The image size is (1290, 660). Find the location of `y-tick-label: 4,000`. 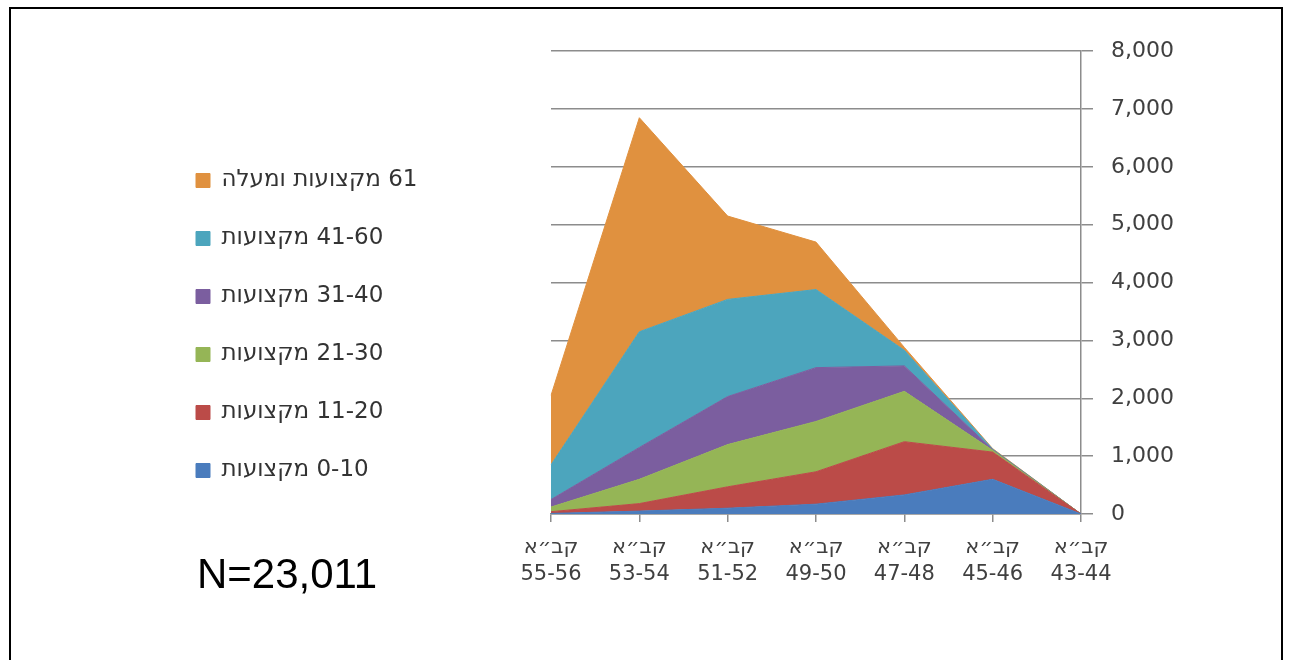

y-tick-label: 4,000 is located at coordinates (1142, 281).